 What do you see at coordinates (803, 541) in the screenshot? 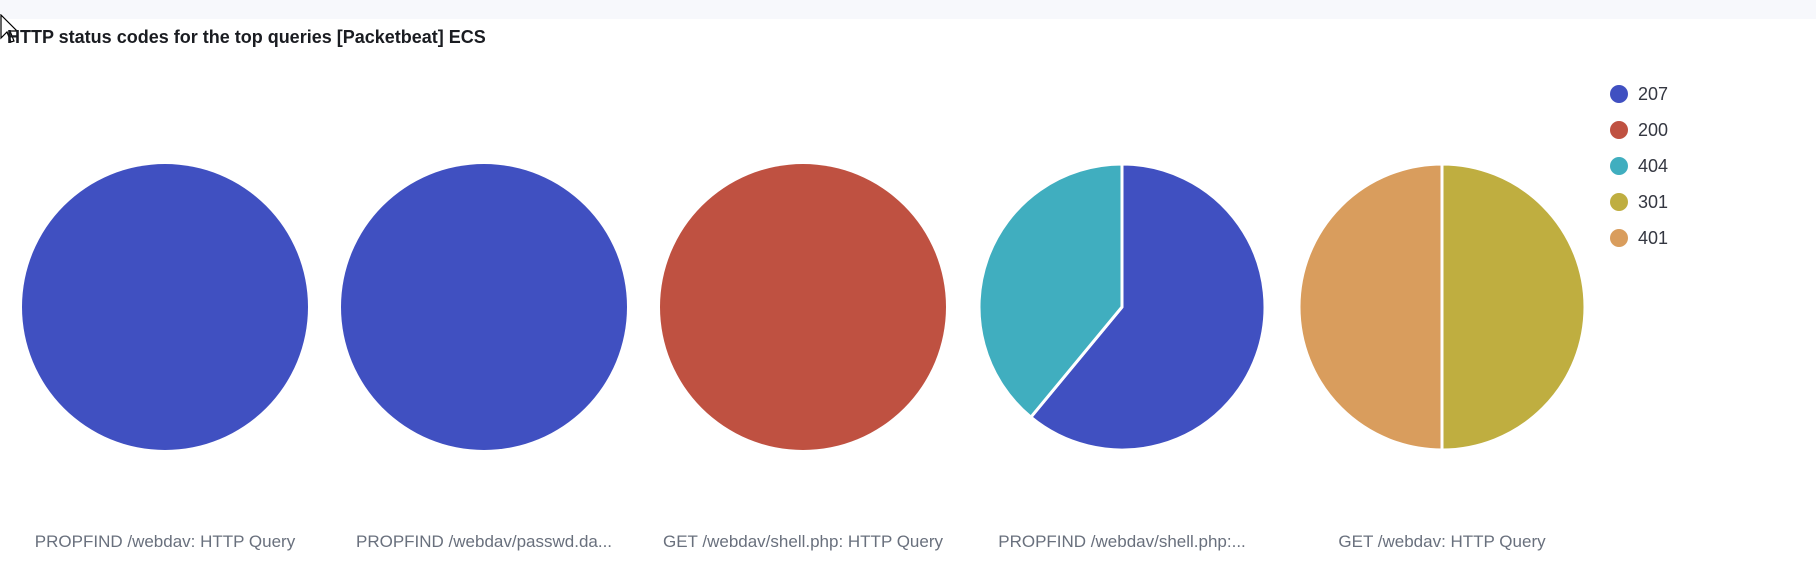
I see `pie-3-label: GET /webdav/shell.php: HTTP Query` at bounding box center [803, 541].